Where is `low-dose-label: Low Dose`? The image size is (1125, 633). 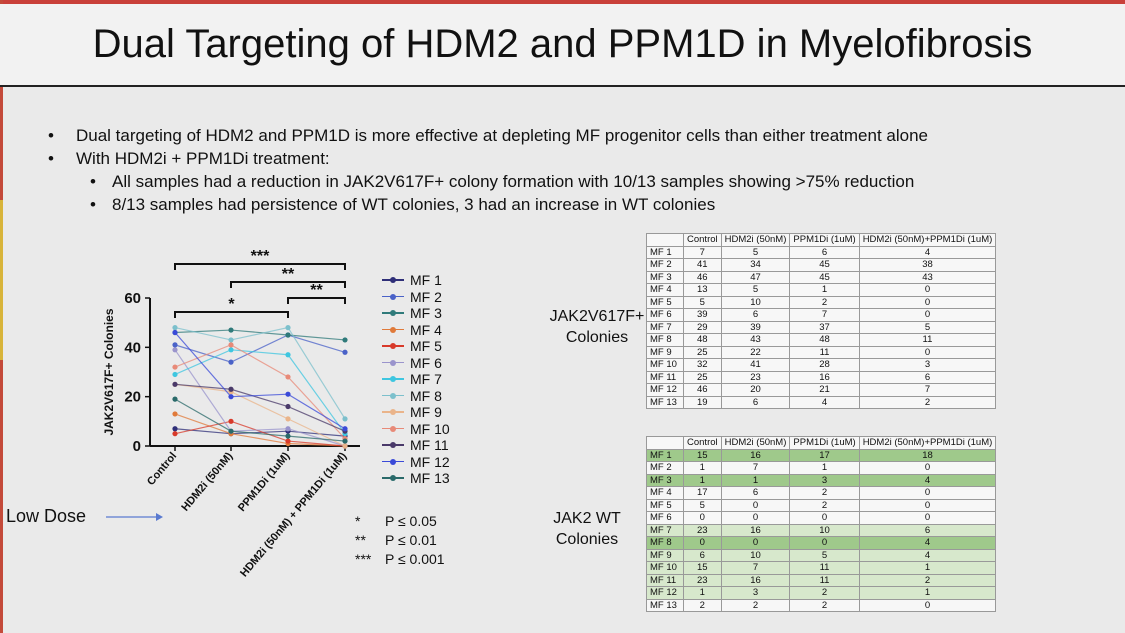
low-dose-label: Low Dose is located at coordinates (46, 516).